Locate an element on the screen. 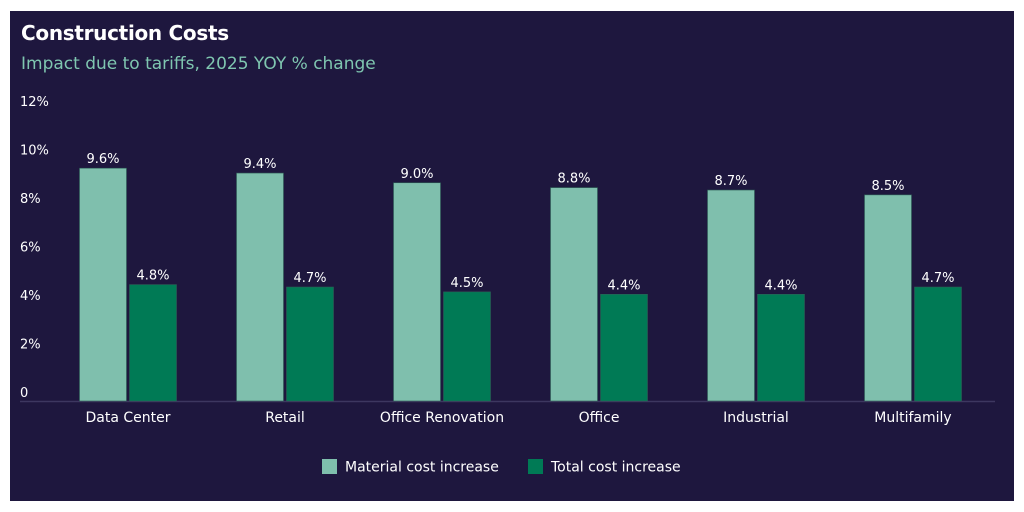 This screenshot has width=1024, height=512. x-category-label: Industrial is located at coordinates (756, 418).